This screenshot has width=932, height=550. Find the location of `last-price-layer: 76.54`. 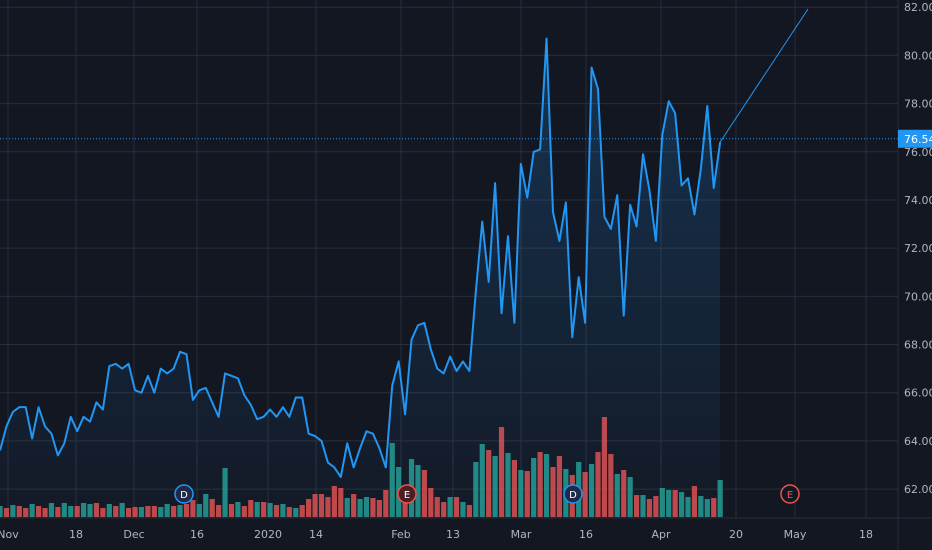

last-price-layer: 76.54 is located at coordinates (466, 138).